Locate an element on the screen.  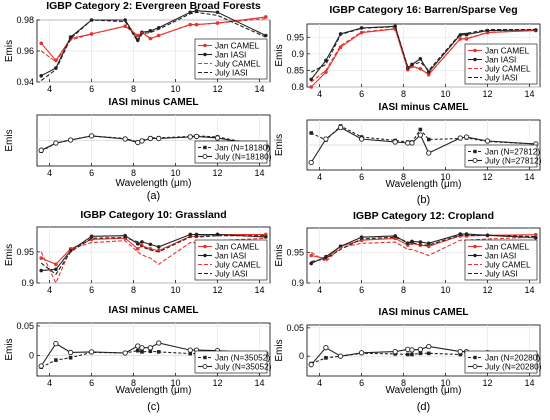
panel-letter: (d) is located at coordinates (423, 407).